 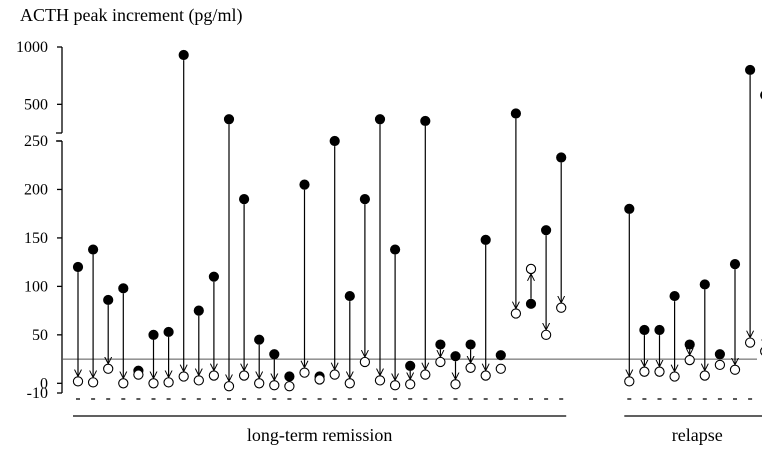 I want to click on group-labels: long-term remission relapse, so click(x=417, y=430).